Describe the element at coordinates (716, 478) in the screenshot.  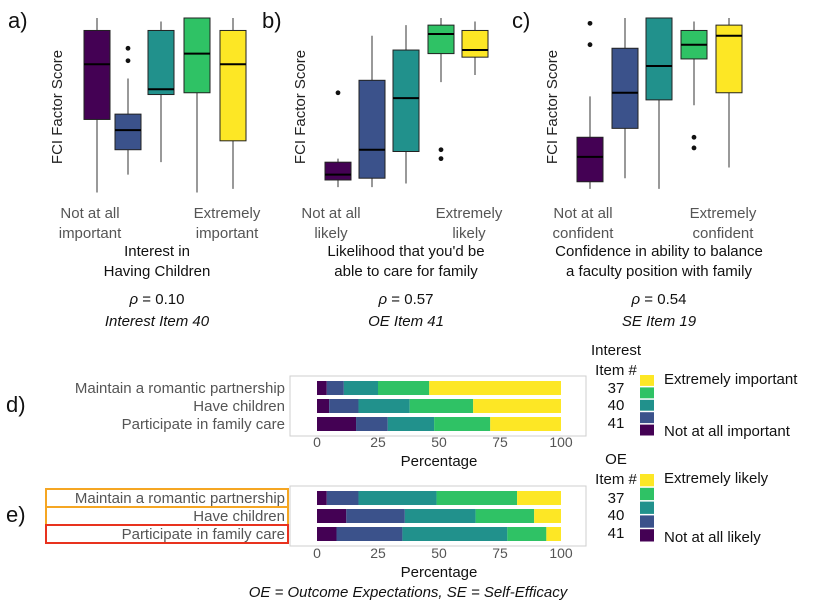
I see `legend-top-label: Extremely likely` at that location.